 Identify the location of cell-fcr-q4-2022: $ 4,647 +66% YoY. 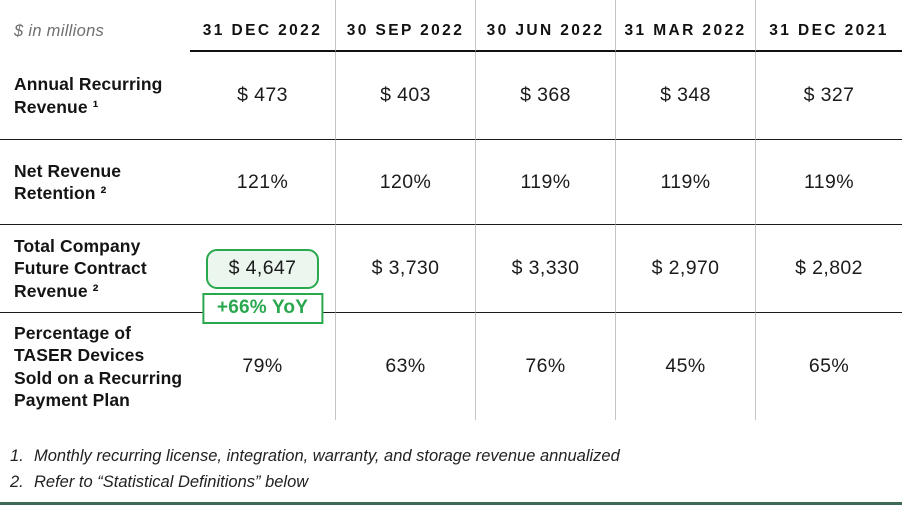
(262, 274).